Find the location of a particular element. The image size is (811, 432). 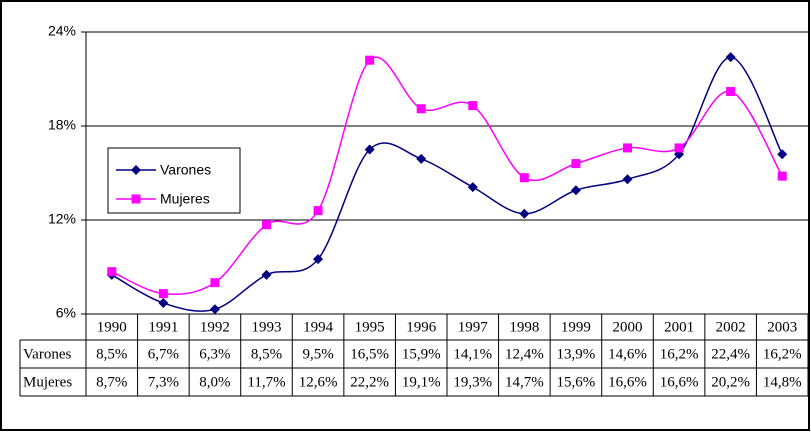

table-cell: 15,6% is located at coordinates (576, 382).